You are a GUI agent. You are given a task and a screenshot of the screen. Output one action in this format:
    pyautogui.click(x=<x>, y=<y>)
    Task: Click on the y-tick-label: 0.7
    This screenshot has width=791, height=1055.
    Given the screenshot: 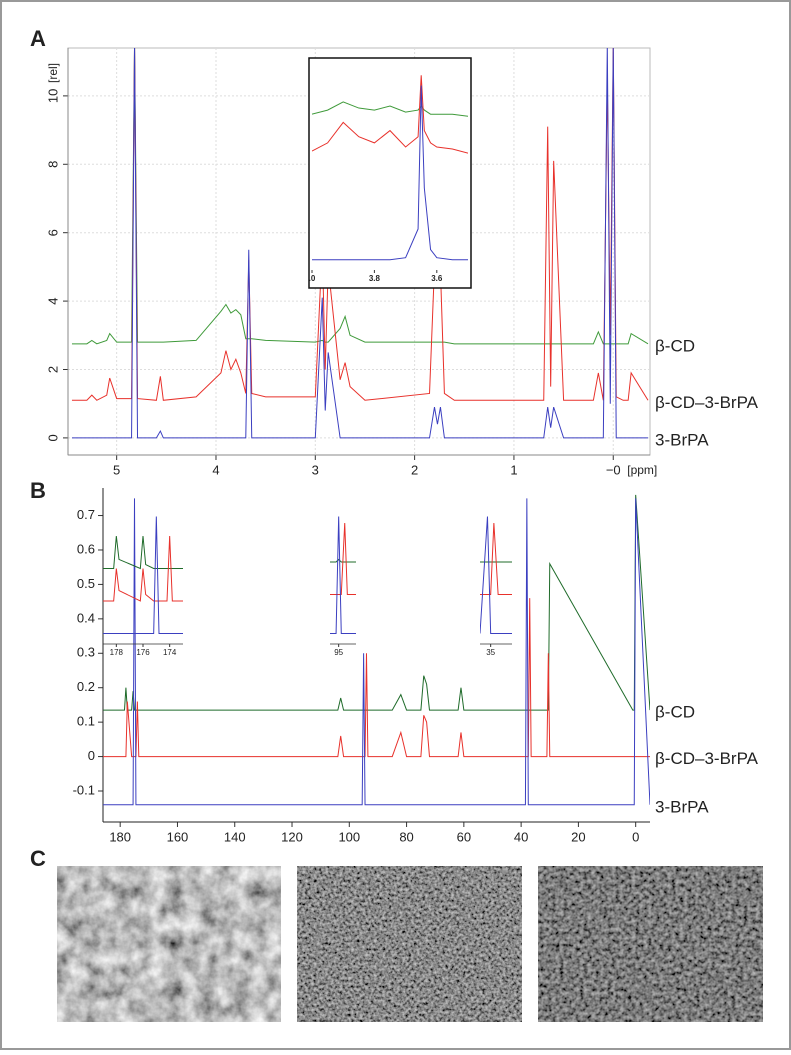 What is the action you would take?
    pyautogui.click(x=86, y=514)
    